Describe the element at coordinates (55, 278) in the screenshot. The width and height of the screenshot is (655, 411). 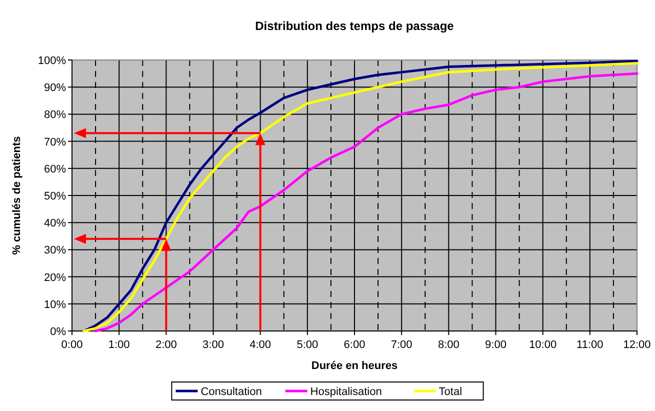
I see `y-tick-label: 20%` at that location.